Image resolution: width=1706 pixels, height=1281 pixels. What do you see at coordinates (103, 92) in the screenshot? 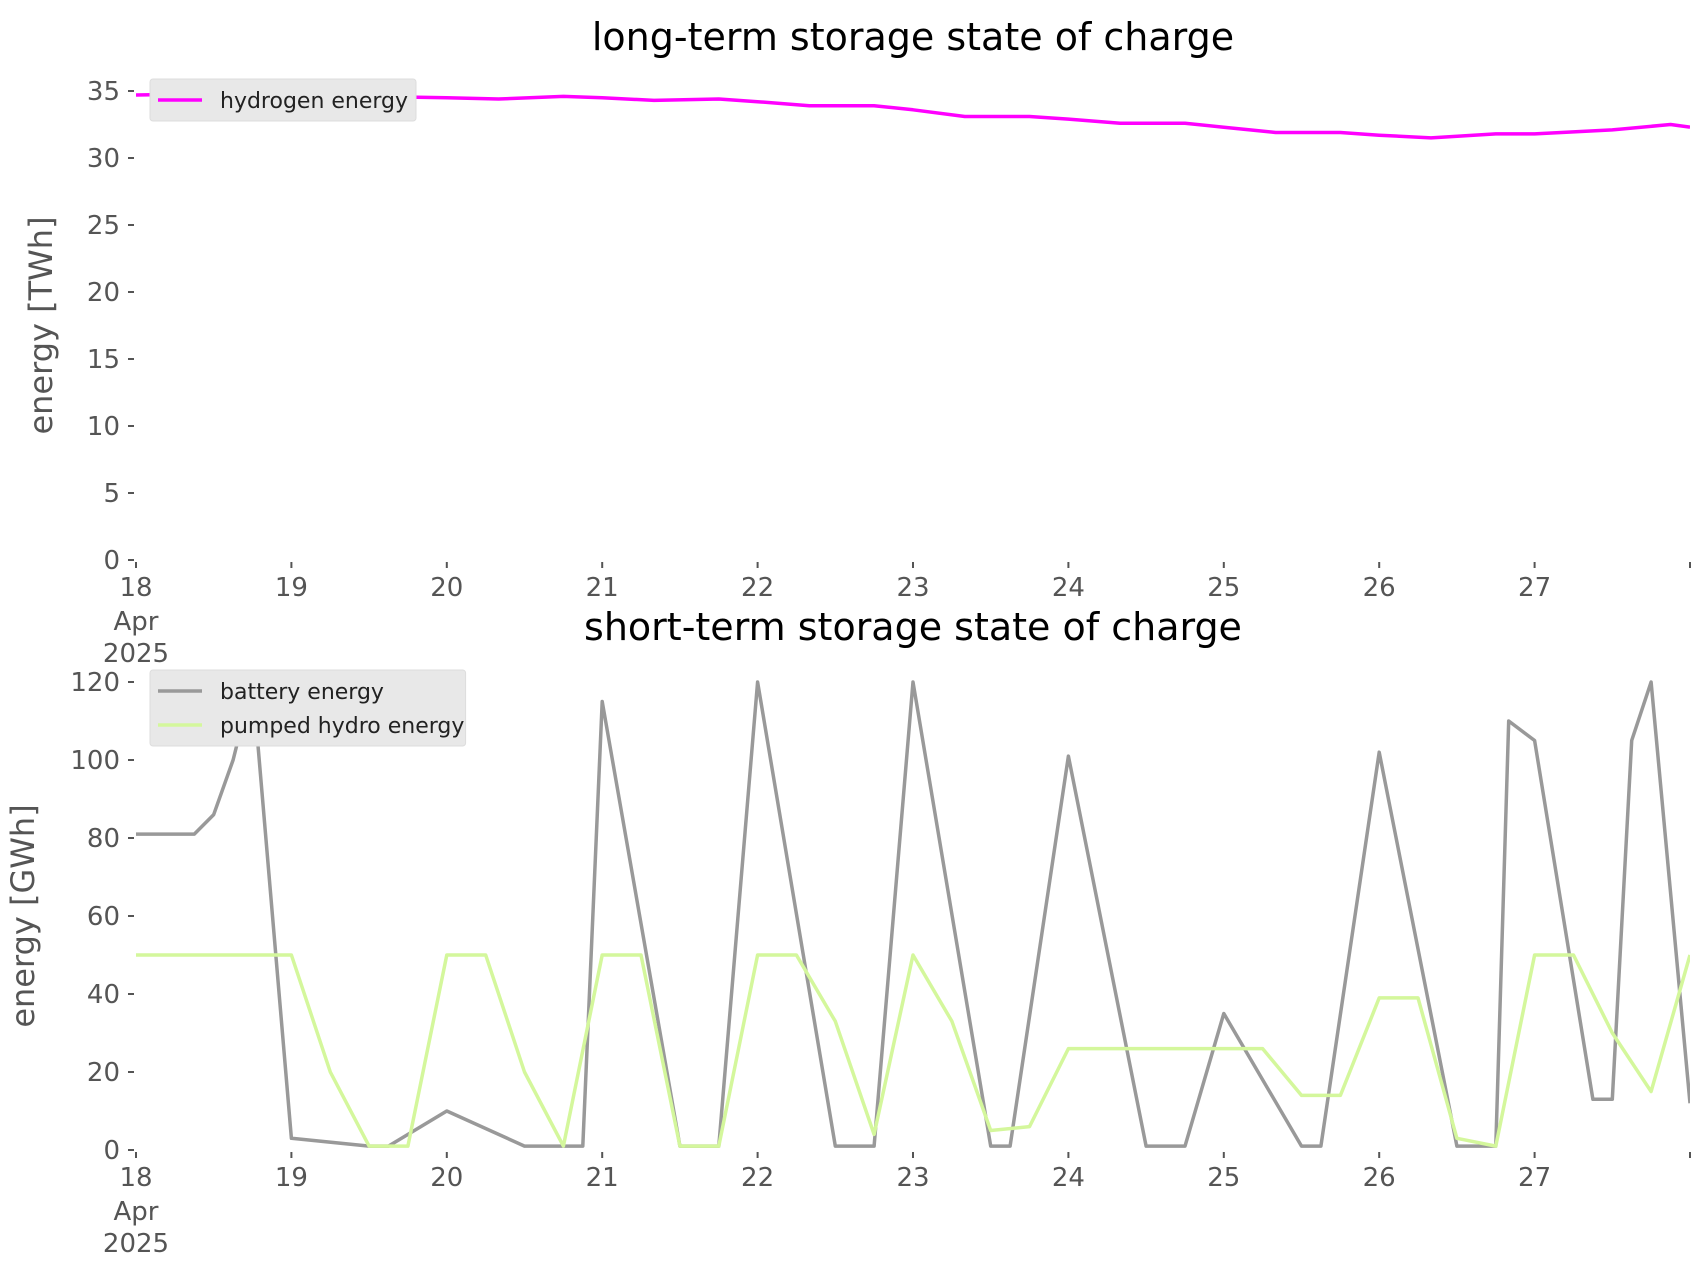
I see `y-tick-label: 35` at bounding box center [103, 92].